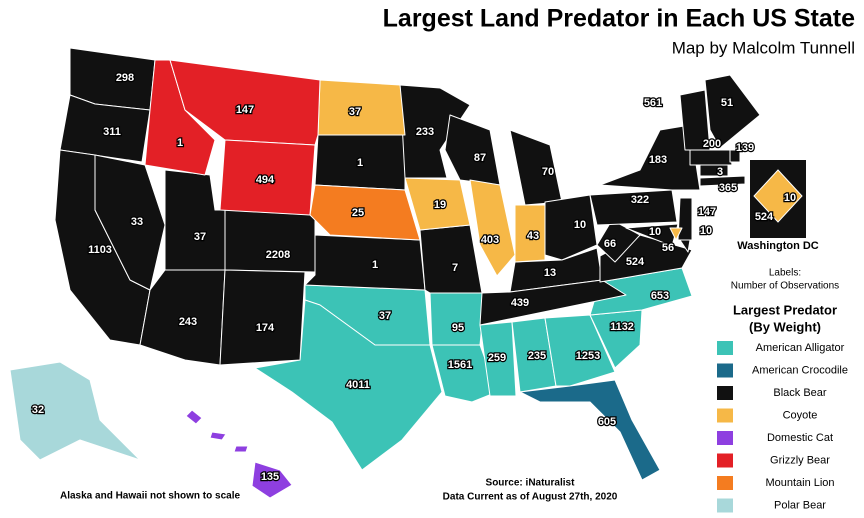 The height and width of the screenshot is (518, 864). I want to click on observation-count: 95, so click(458, 328).